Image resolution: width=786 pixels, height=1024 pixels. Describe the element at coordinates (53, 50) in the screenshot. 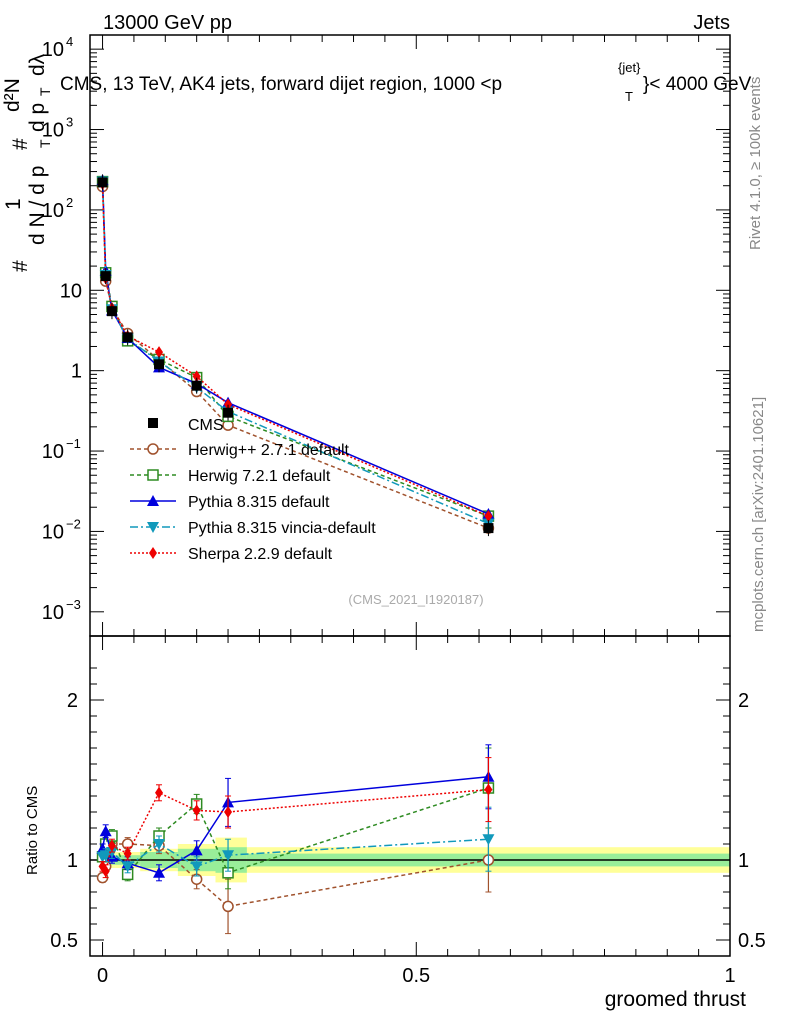

I see `main-ytick-label-7: 10` at that location.